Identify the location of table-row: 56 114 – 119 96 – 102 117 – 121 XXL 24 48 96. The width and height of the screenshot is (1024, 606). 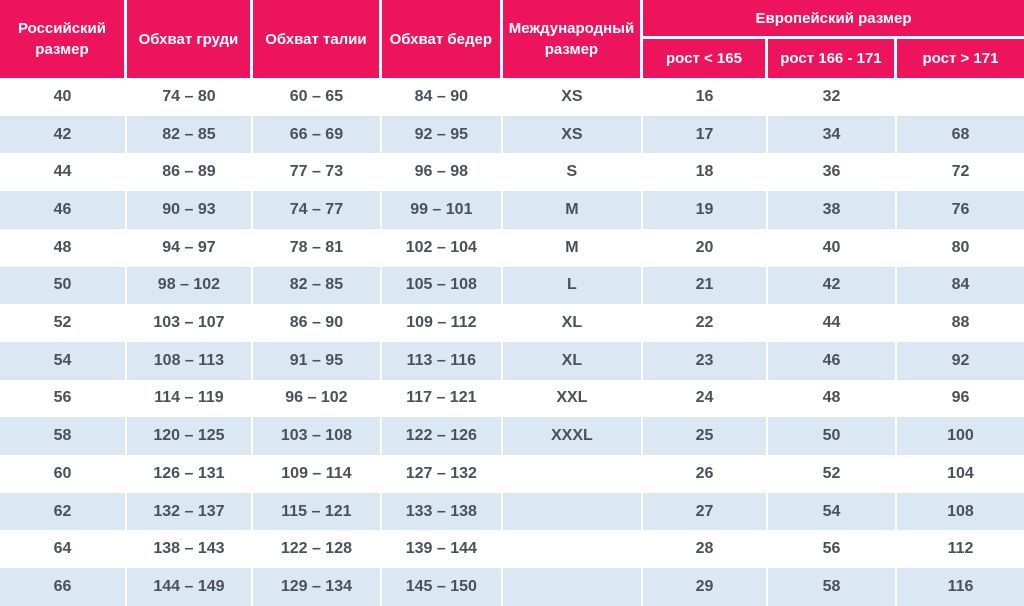
(512, 398).